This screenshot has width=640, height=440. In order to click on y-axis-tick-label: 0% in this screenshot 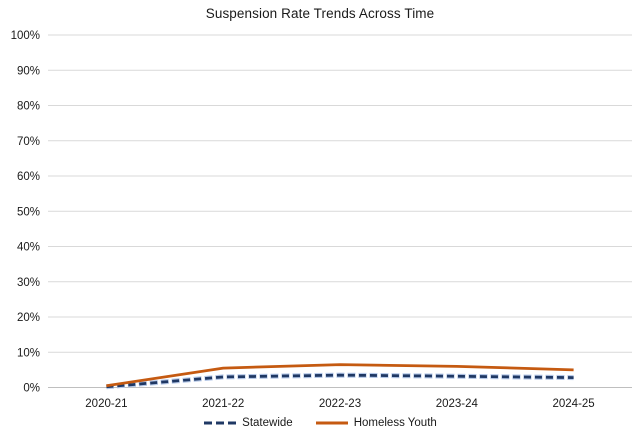, I will do `click(31, 389)`.